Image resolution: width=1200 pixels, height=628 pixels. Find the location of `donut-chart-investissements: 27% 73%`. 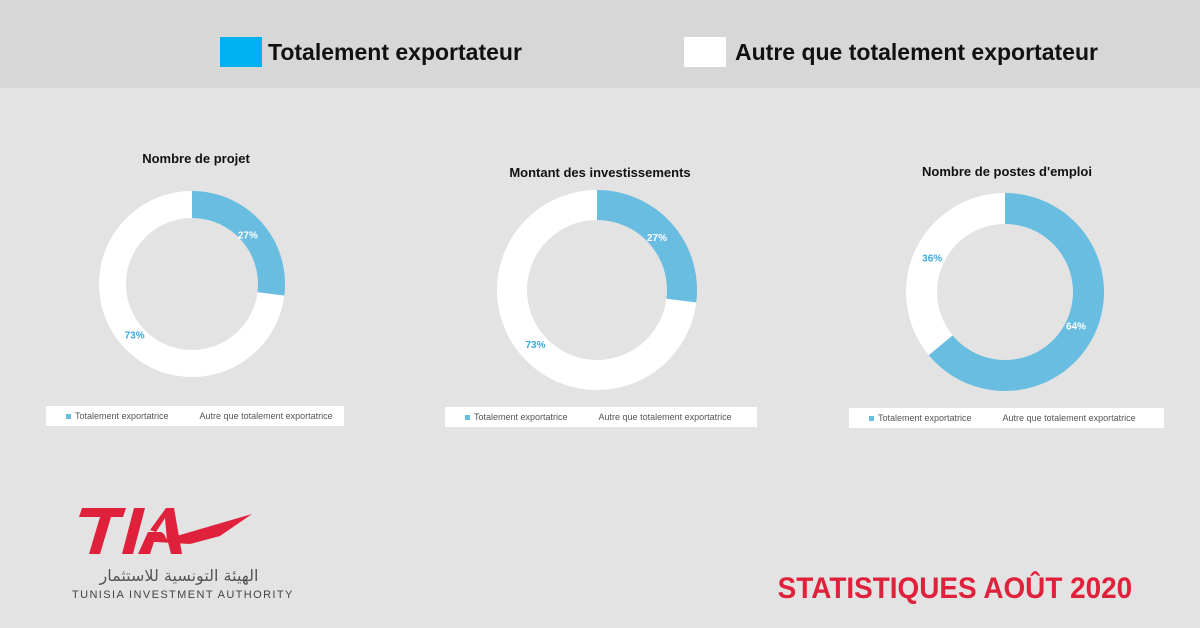

donut-chart-investissements: 27% 73% is located at coordinates (597, 290).